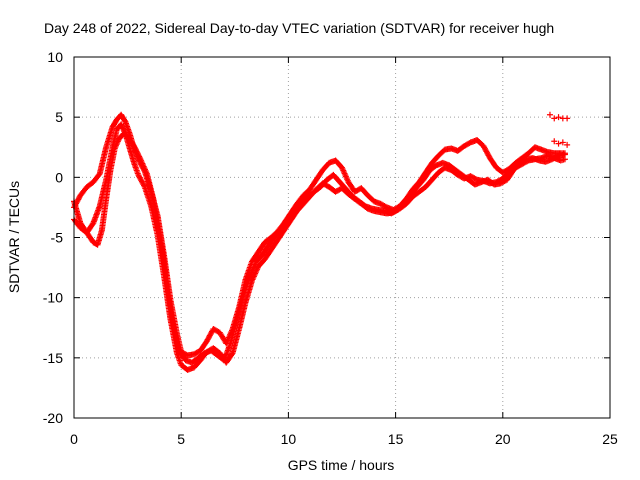 This screenshot has width=640, height=480. Describe the element at coordinates (503, 439) in the screenshot. I see `x-tick-label: 20` at that location.